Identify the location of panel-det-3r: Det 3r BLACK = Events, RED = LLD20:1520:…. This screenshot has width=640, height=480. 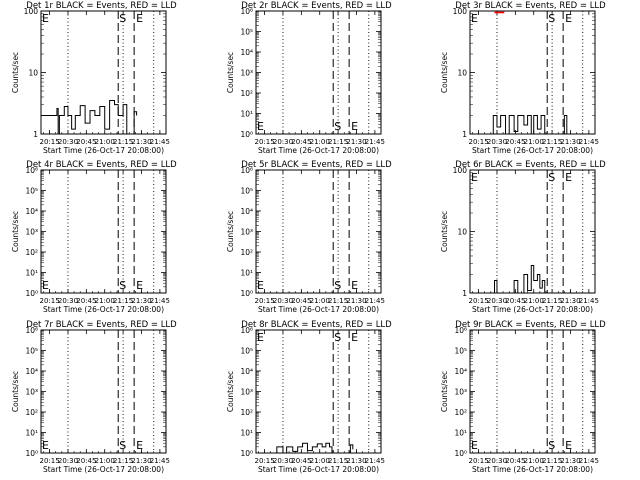
(523, 78).